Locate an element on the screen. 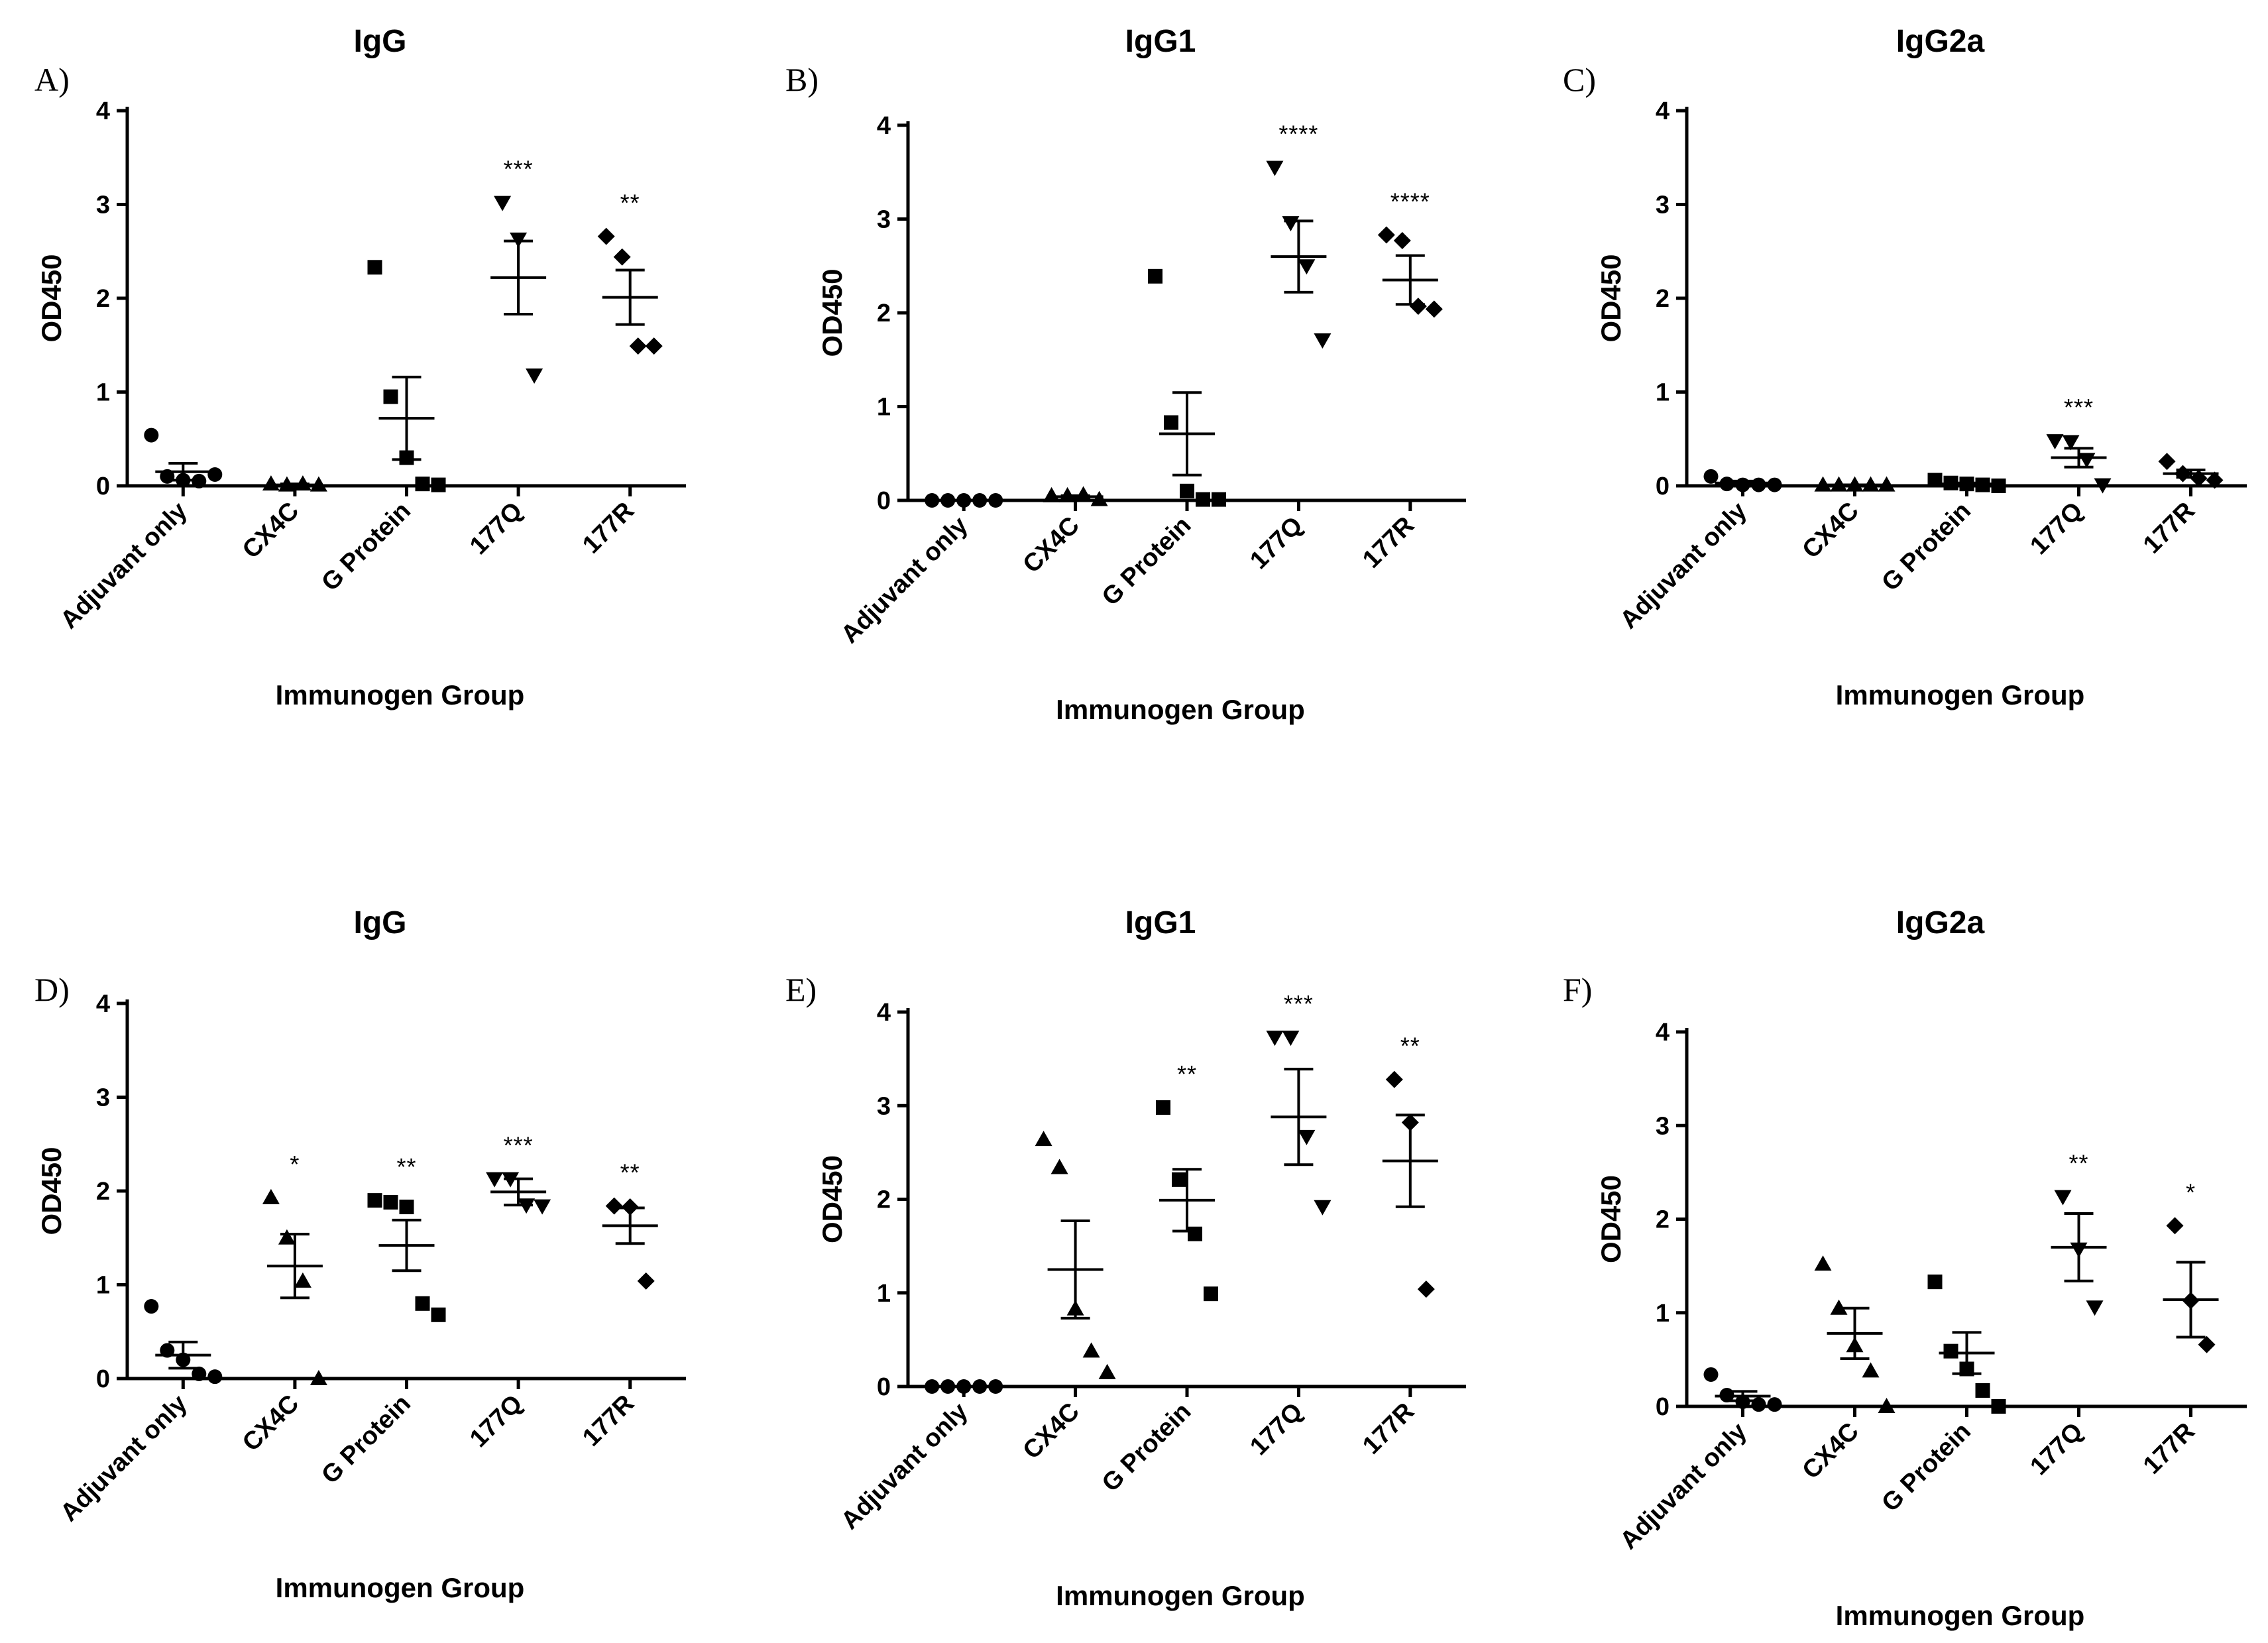 This screenshot has width=2268, height=1643. significance-label: *** is located at coordinates (519, 1145).